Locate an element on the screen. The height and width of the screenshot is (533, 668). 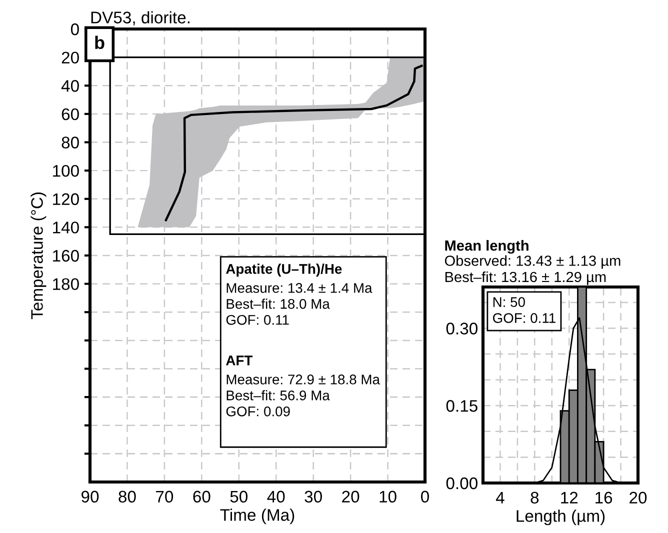
chart-title: DV53, diorite. is located at coordinates (140, 18).